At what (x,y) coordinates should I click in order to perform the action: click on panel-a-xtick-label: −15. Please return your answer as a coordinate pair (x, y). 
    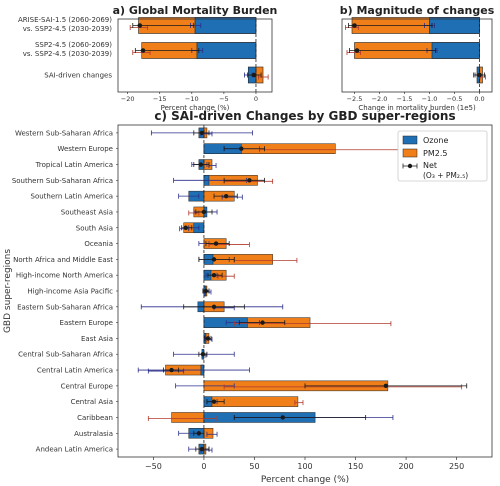
    Looking at the image, I should click on (160, 99).